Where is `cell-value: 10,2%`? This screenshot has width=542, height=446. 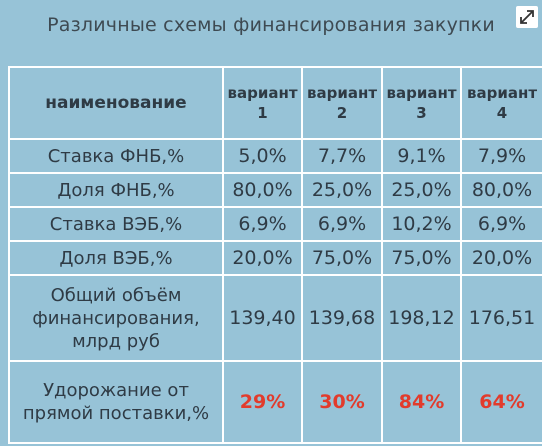 cell-value: 10,2% is located at coordinates (421, 224).